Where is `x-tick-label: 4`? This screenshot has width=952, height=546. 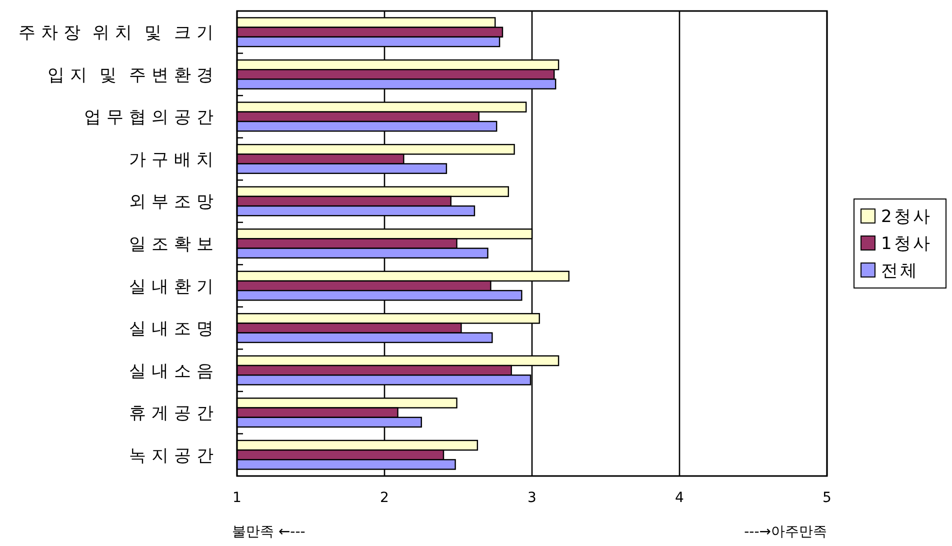
x-tick-label: 4 is located at coordinates (679, 498).